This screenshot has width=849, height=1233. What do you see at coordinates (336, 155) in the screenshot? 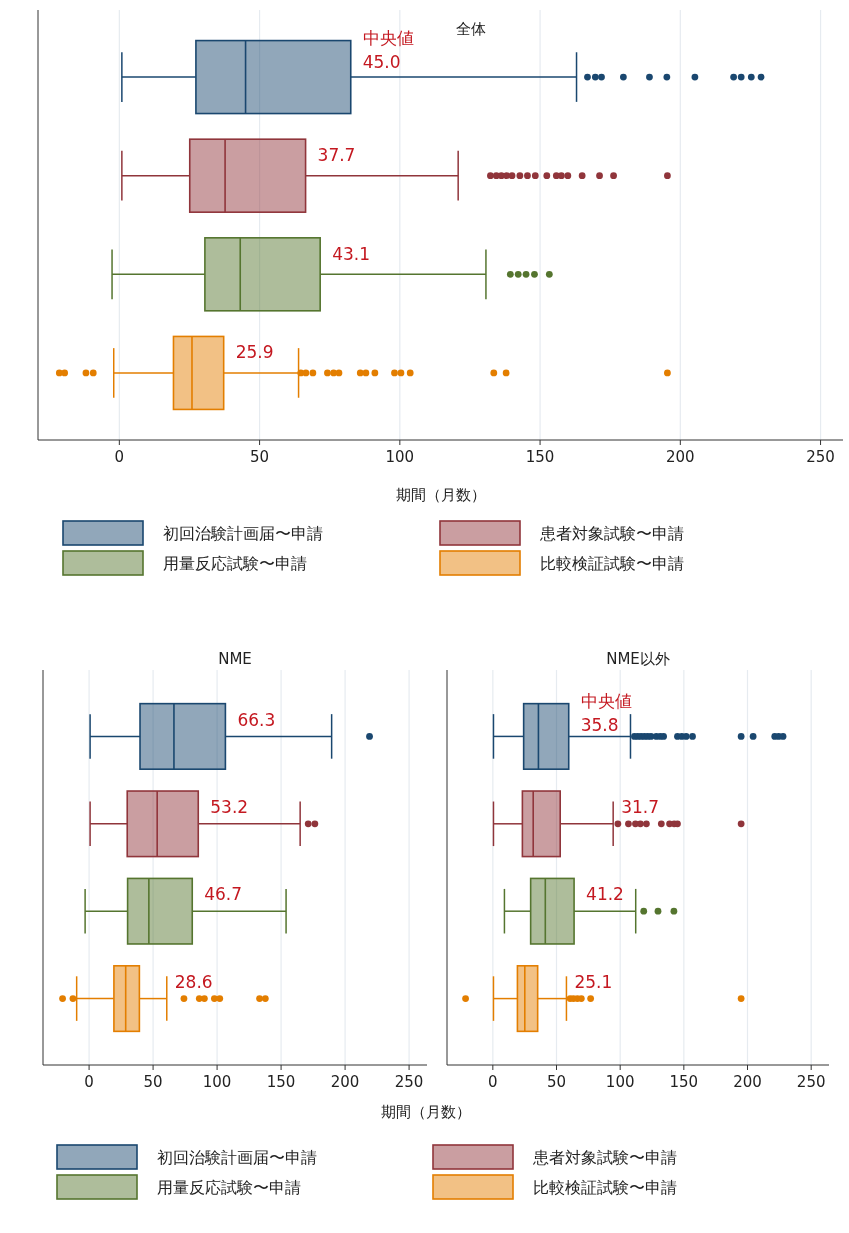
I see `annotation: 37.7` at bounding box center [336, 155].